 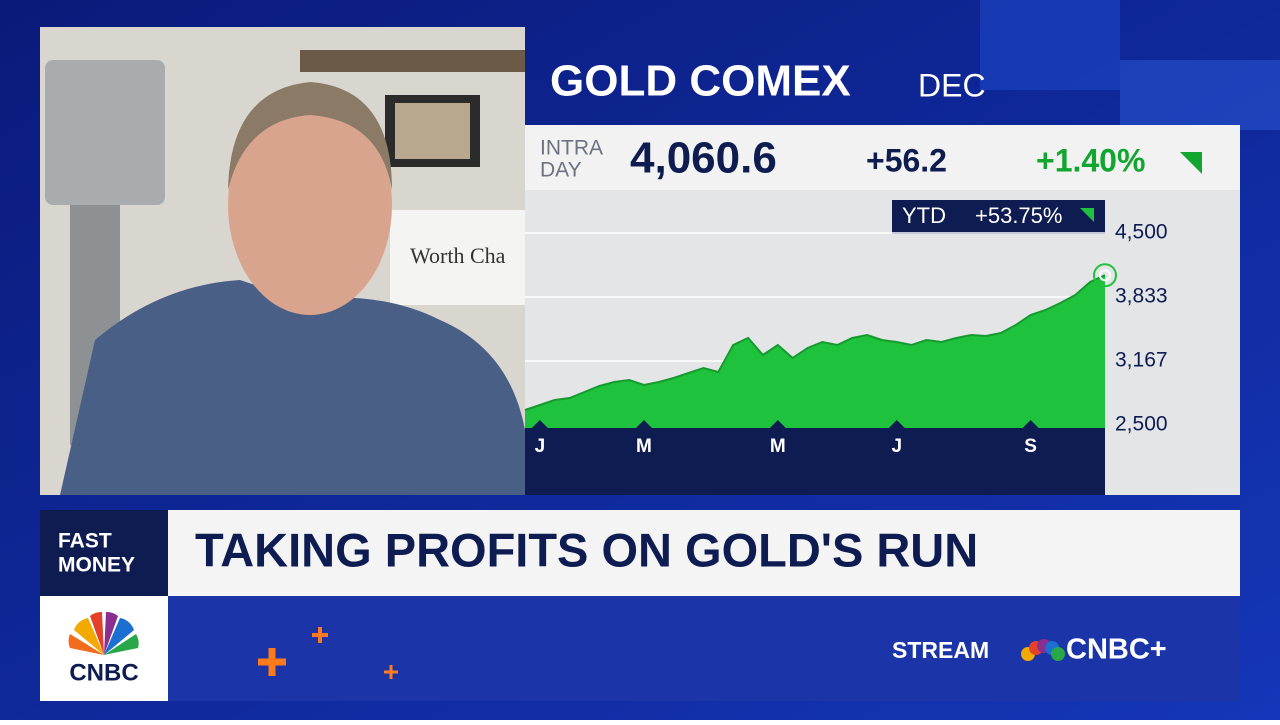 What do you see at coordinates (1141, 232) in the screenshot?
I see `y-tick-label: 4,500` at bounding box center [1141, 232].